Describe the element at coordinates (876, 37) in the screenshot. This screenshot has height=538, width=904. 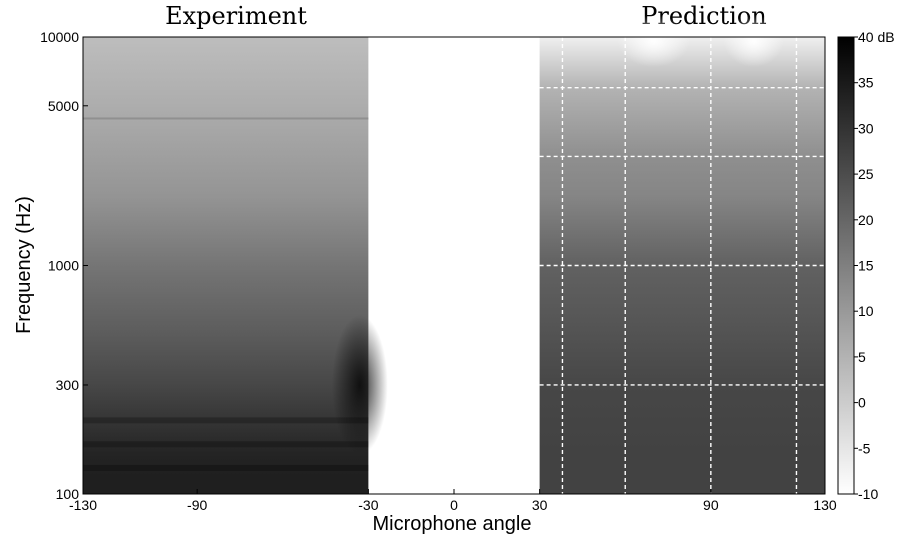
I see `colorbar-tick-label: 40 dB` at that location.